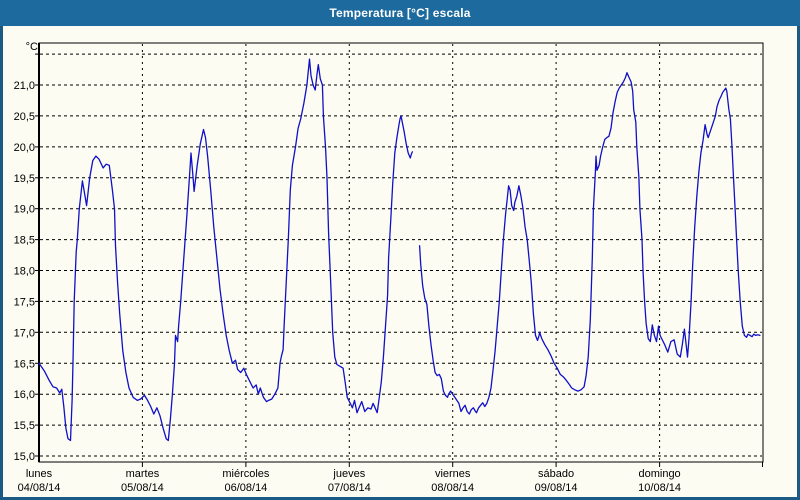  Describe the element at coordinates (24, 426) in the screenshot. I see `svg-text: 15,5` at that location.